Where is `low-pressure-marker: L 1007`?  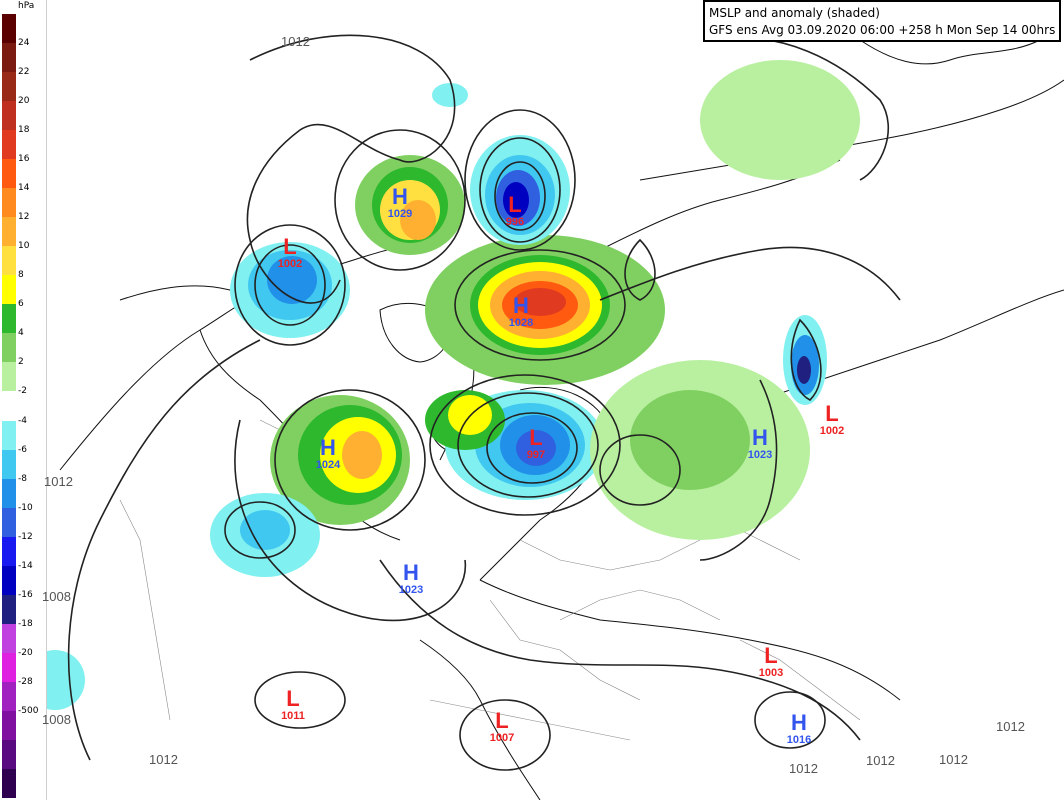 low-pressure-marker: L 1007 is located at coordinates (502, 727).